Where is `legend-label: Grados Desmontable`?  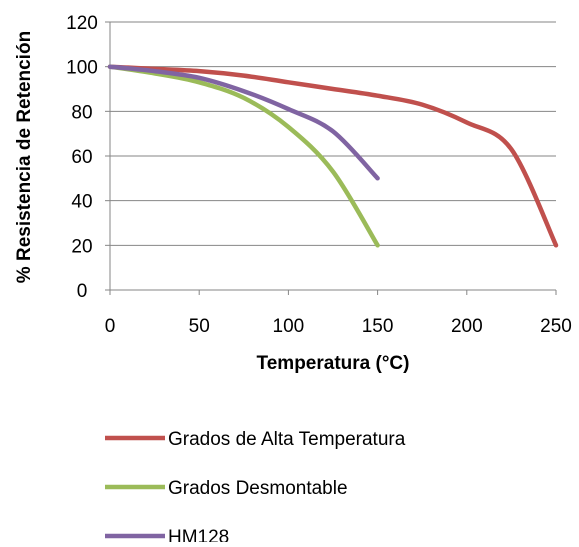 legend-label: Grados Desmontable is located at coordinates (258, 488).